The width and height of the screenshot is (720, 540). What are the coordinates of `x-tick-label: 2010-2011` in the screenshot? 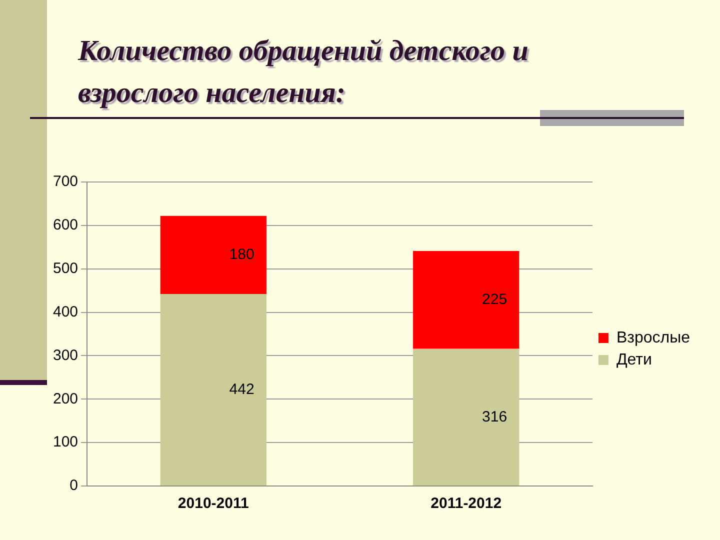 It's located at (213, 503).